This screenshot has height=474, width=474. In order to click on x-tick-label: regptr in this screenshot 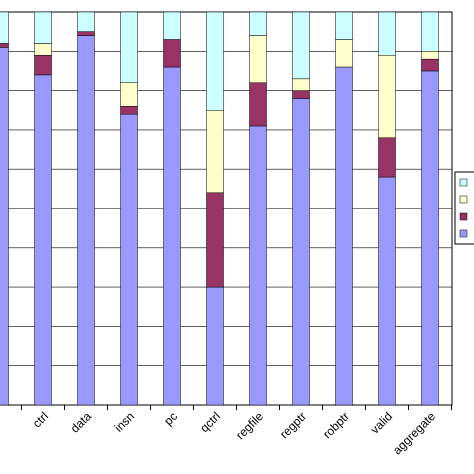, I will do `click(293, 425)`.